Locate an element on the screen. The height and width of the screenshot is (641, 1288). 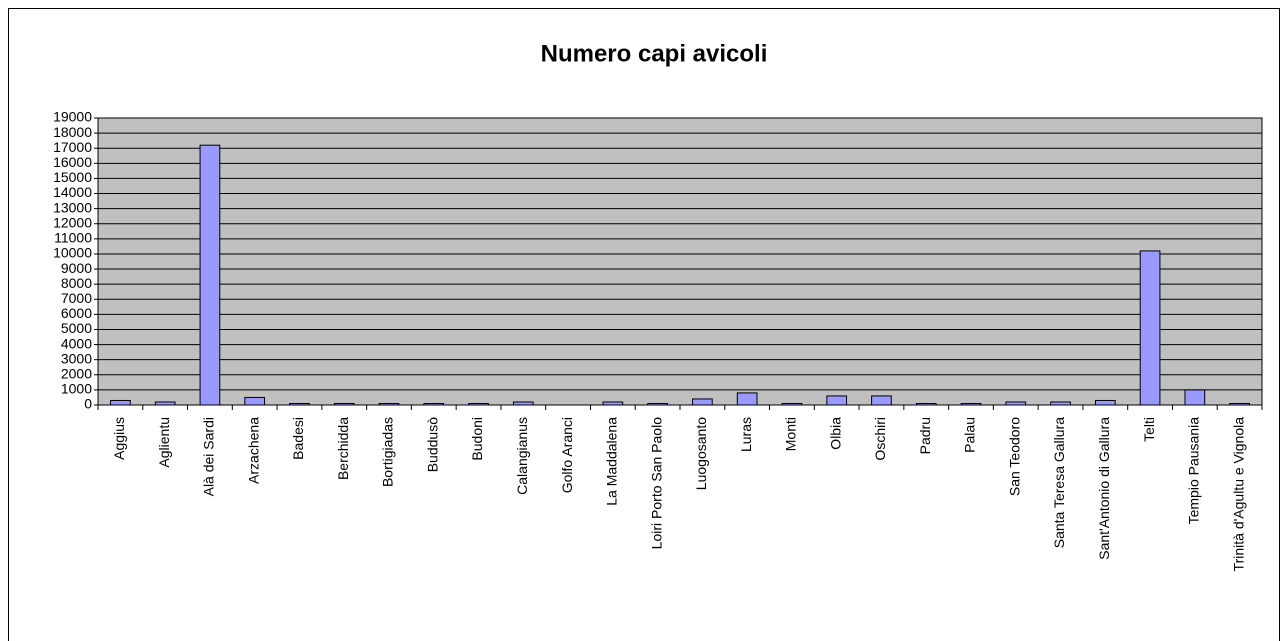
x-tick-label: Padru is located at coordinates (925, 435).